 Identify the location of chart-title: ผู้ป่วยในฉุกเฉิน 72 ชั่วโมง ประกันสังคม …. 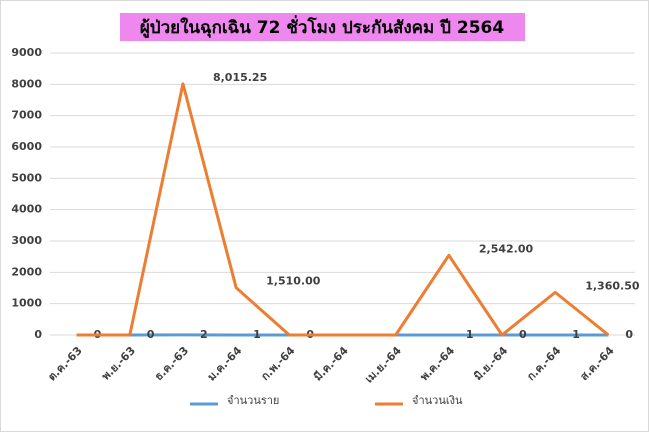
(322, 27).